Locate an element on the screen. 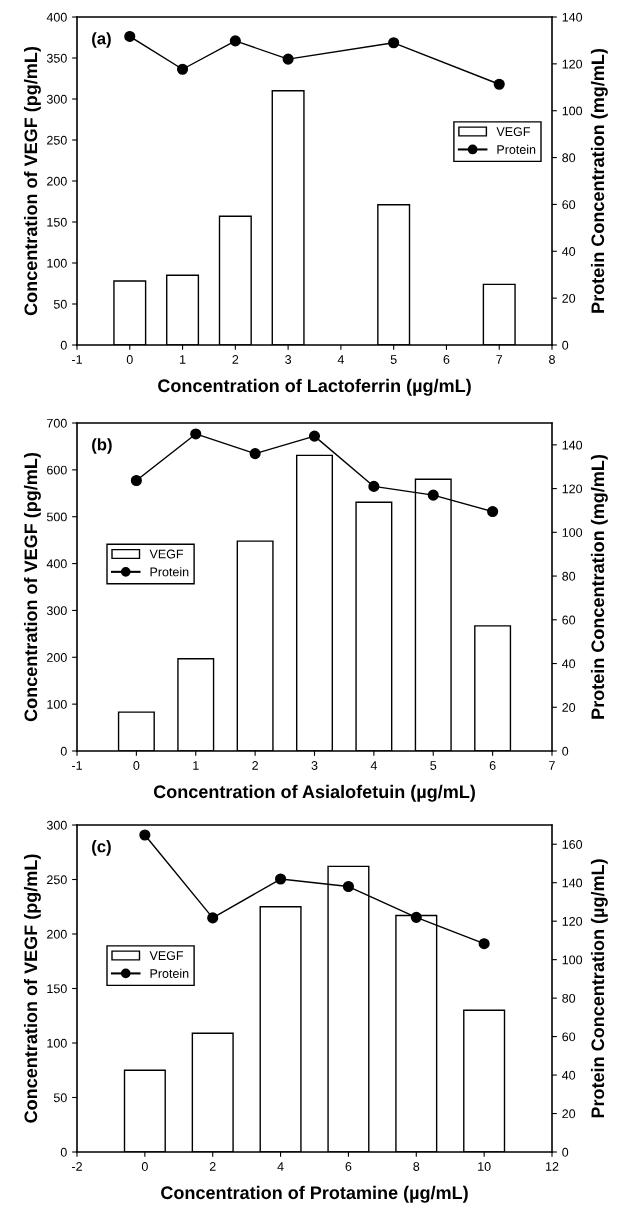  x-axis-title: Concentration of Lactoferrin (µg/mL) is located at coordinates (314, 387).